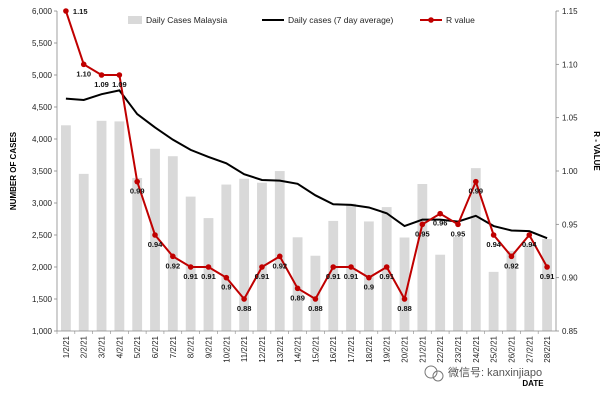 The image size is (602, 401). What do you see at coordinates (84, 346) in the screenshot?
I see `x-tick-label: 2/2/21` at bounding box center [84, 346].